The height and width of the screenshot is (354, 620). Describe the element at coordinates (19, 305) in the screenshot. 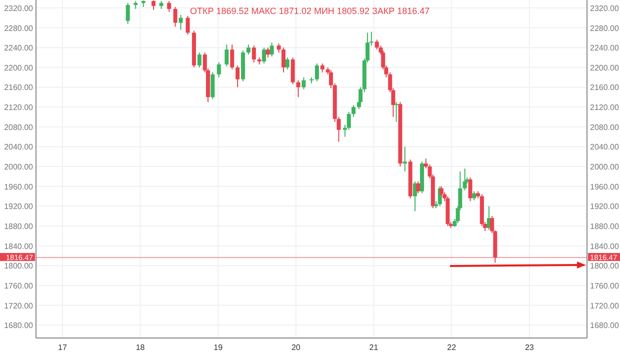

I see `y-tick-label: 1720.00` at that location.